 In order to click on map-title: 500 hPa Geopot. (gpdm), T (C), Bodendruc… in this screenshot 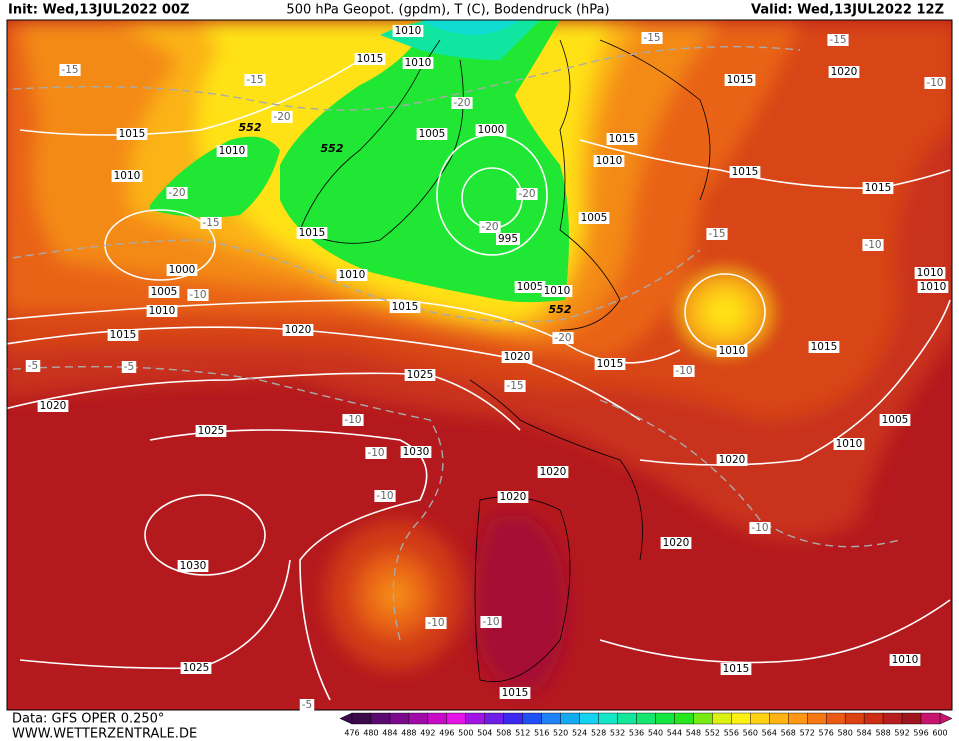, I will do `click(447, 10)`.